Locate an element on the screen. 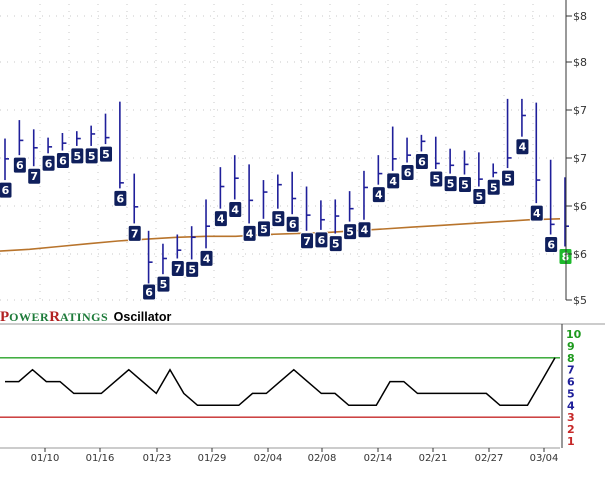 This screenshot has width=605, height=482. price-y-axis: $8 $8 $7 $7 $6 $6 $5 is located at coordinates (576, 153).